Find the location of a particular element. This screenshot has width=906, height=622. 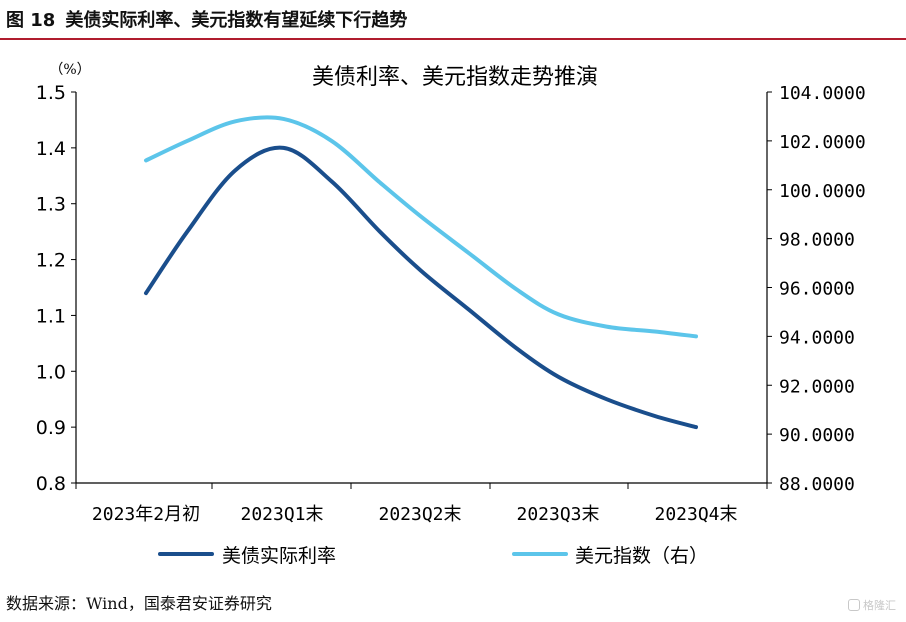

left-tick-label: 0.8 is located at coordinates (51, 484).